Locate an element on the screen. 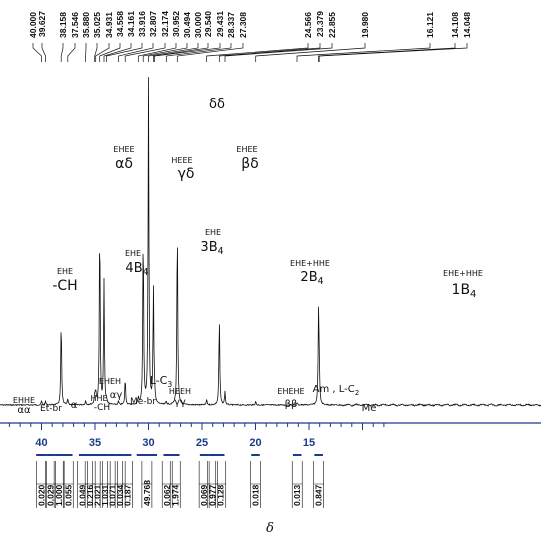 The width and height of the screenshot is (541, 537). triad-label: EHHE is located at coordinates (24, 400).